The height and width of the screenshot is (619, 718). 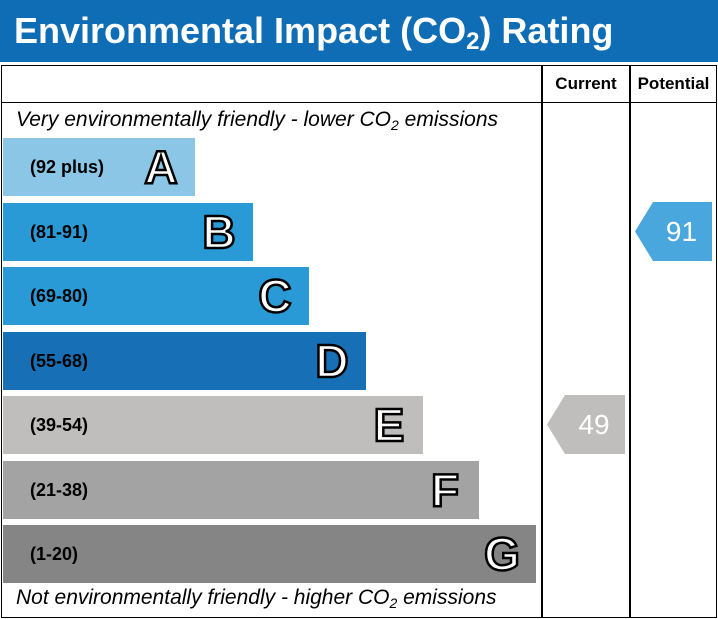 What do you see at coordinates (269, 554) in the screenshot?
I see `band-g: (1-20) G` at bounding box center [269, 554].